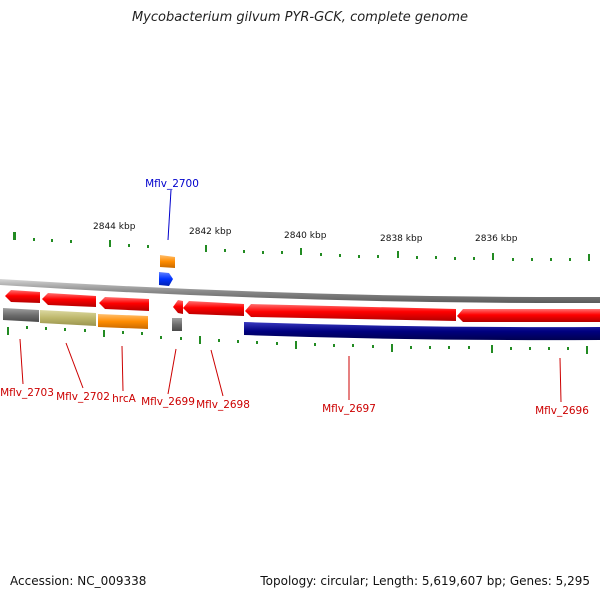  I want to click on cds-strand, so click(302, 306).